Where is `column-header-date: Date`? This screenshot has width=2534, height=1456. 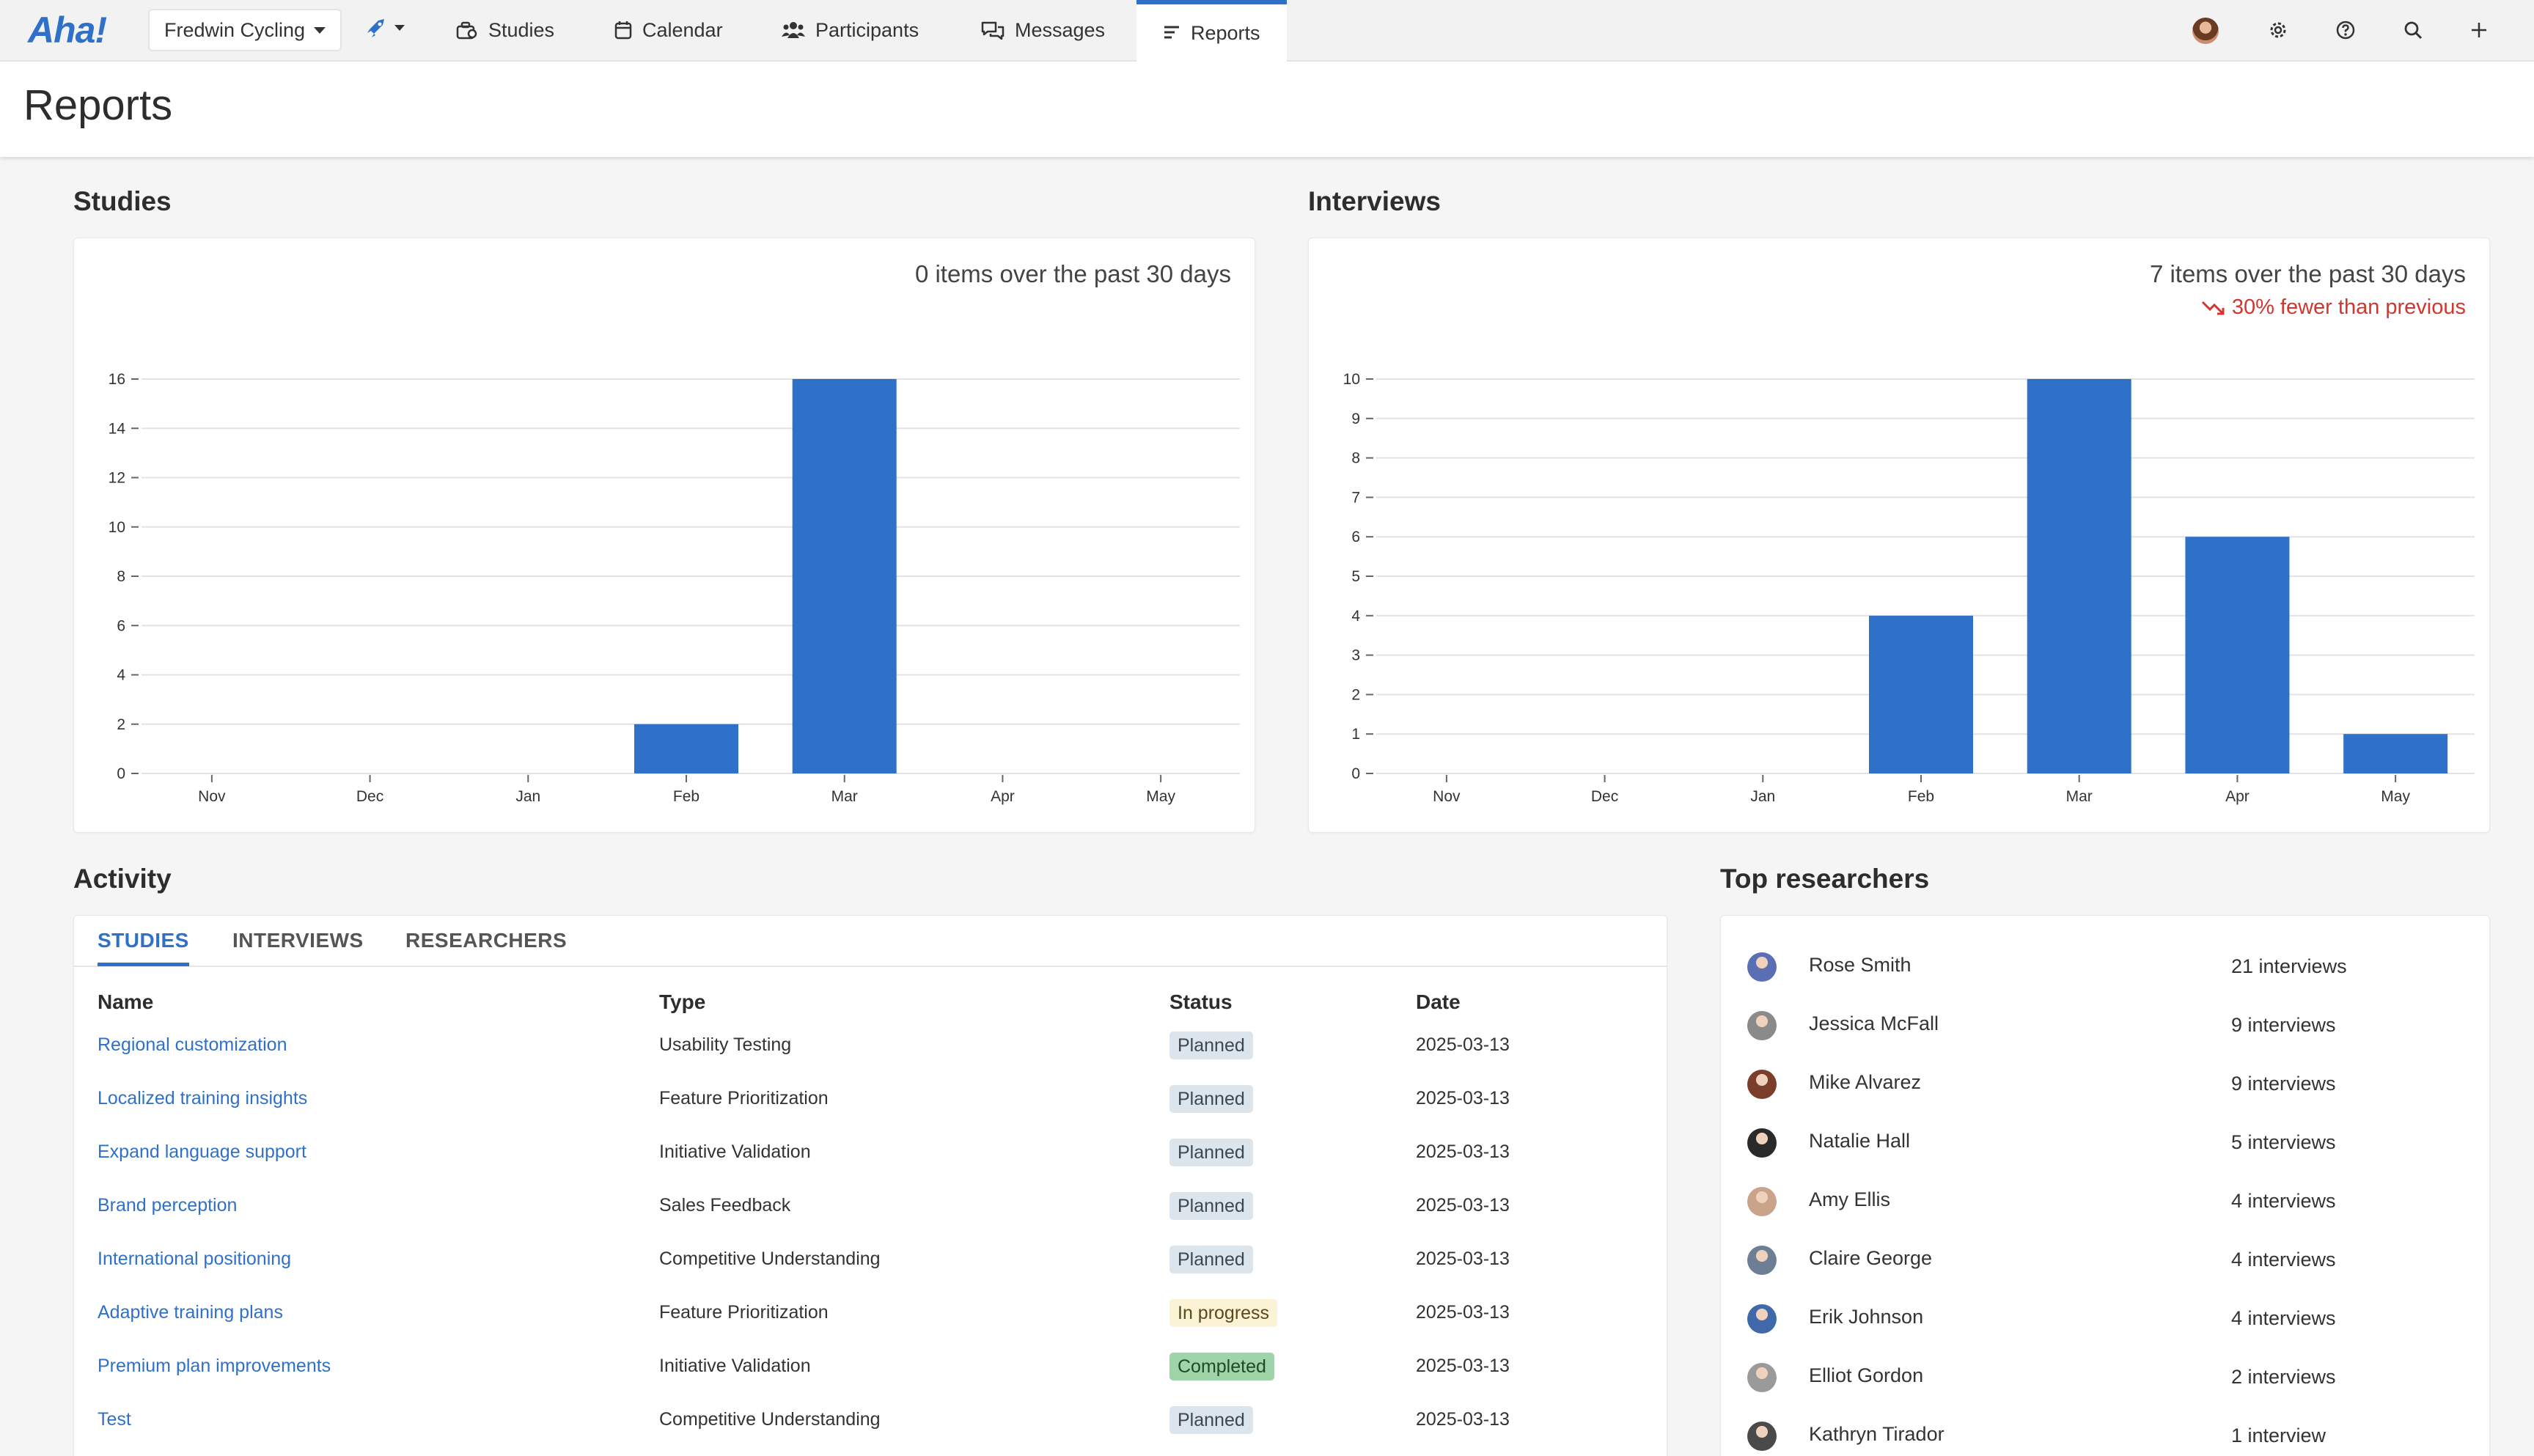
column-header-date: Date is located at coordinates (1438, 1001).